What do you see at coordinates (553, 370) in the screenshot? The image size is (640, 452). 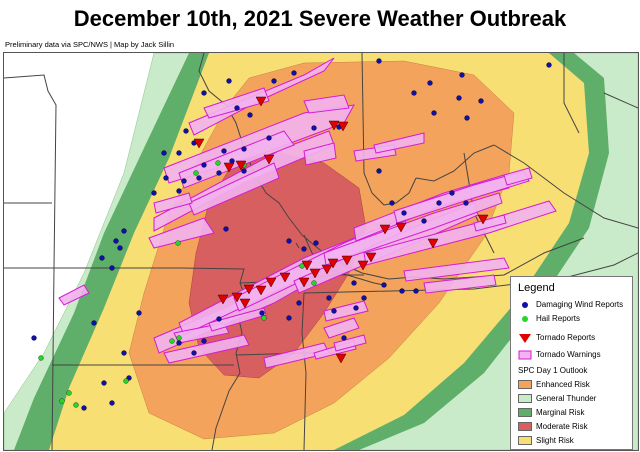 I see `outlook-subtitle: SPC Day 1 Outlook` at bounding box center [553, 370].